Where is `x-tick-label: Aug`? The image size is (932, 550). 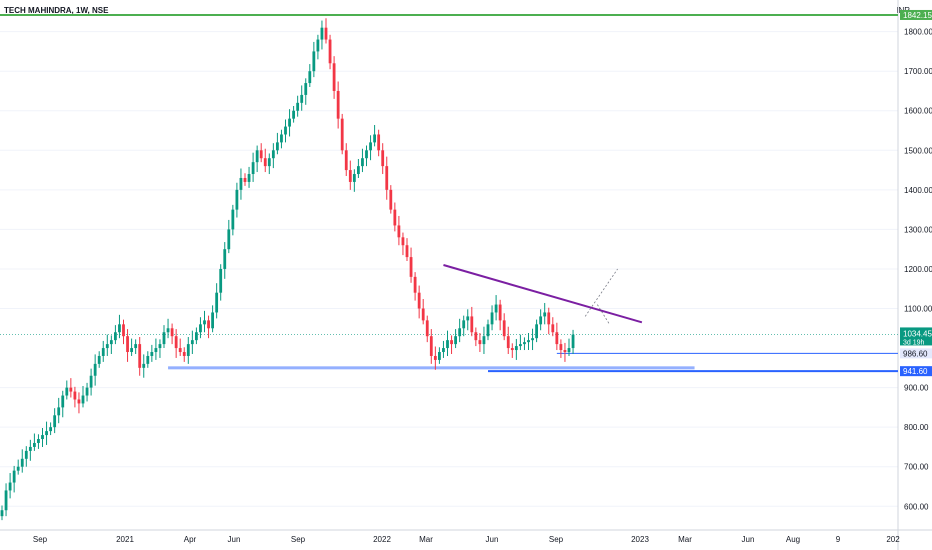 x-tick-label: Aug is located at coordinates (793, 539).